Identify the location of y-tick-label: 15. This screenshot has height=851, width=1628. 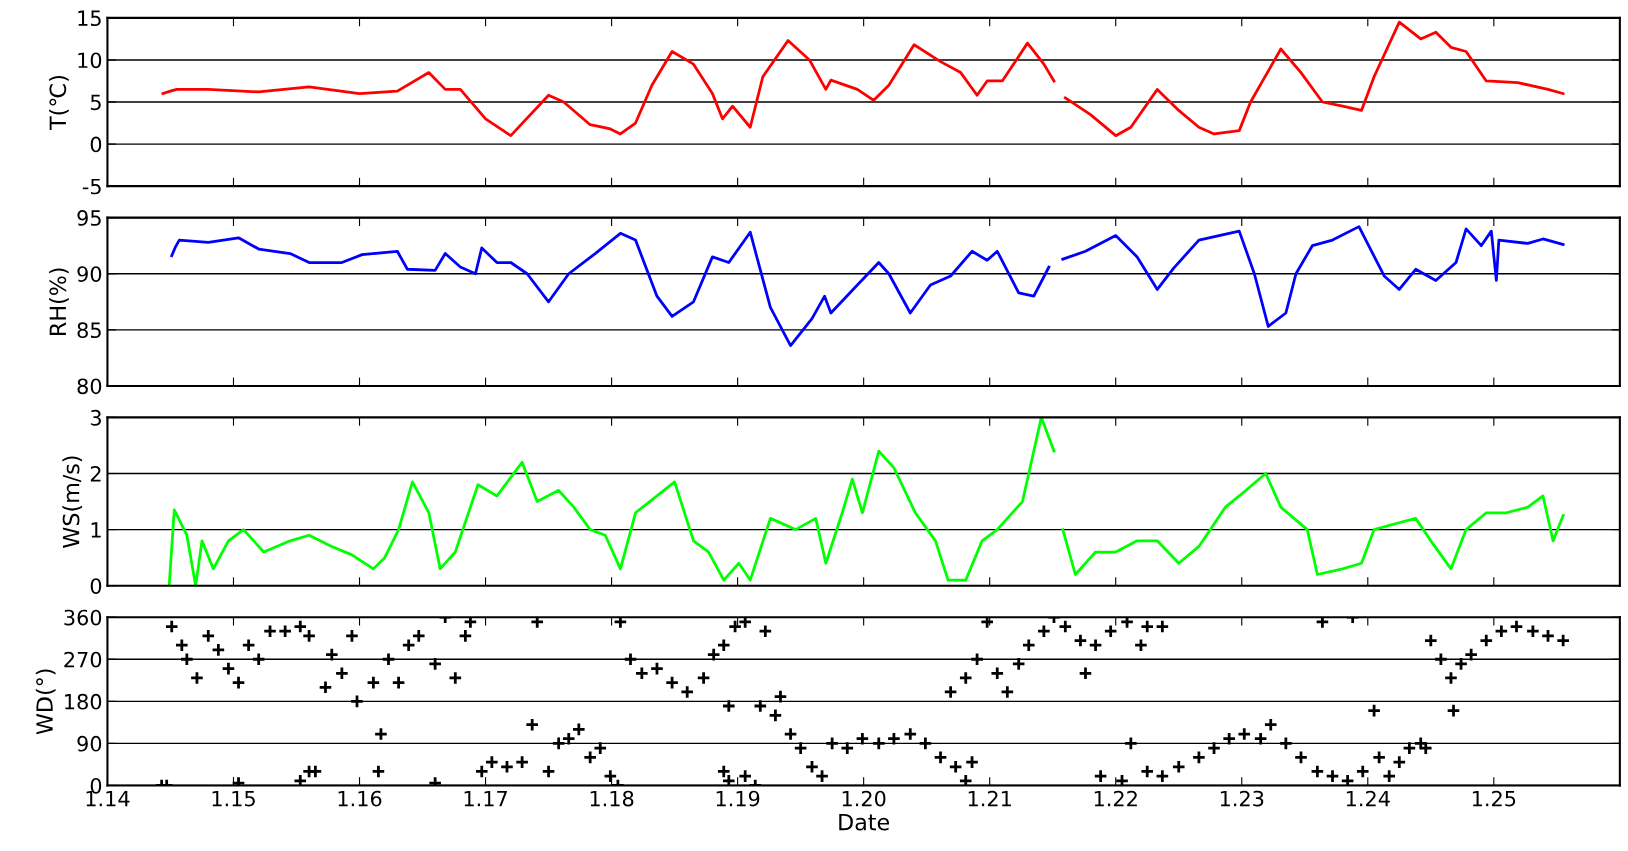
(89, 18).